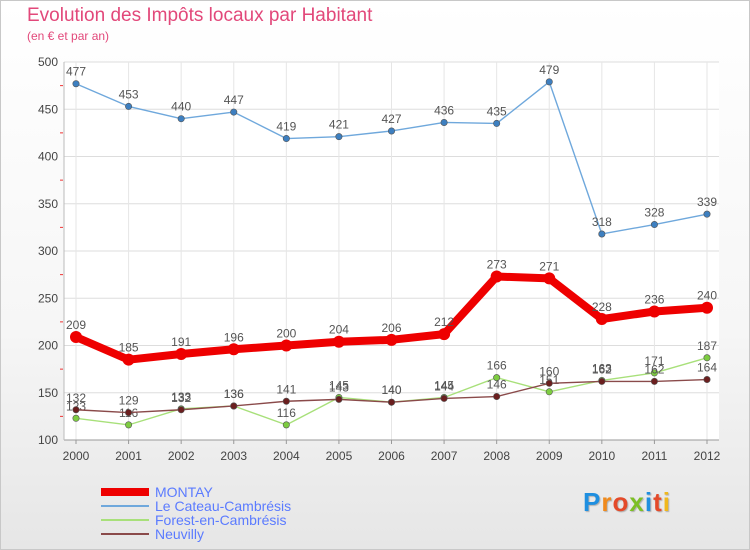  Describe the element at coordinates (602, 222) in the screenshot. I see `data-label: 318` at that location.